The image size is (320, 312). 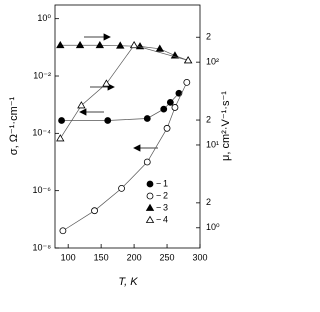 I want to click on y-tick-label: 10⁰, so click(x=44, y=18).